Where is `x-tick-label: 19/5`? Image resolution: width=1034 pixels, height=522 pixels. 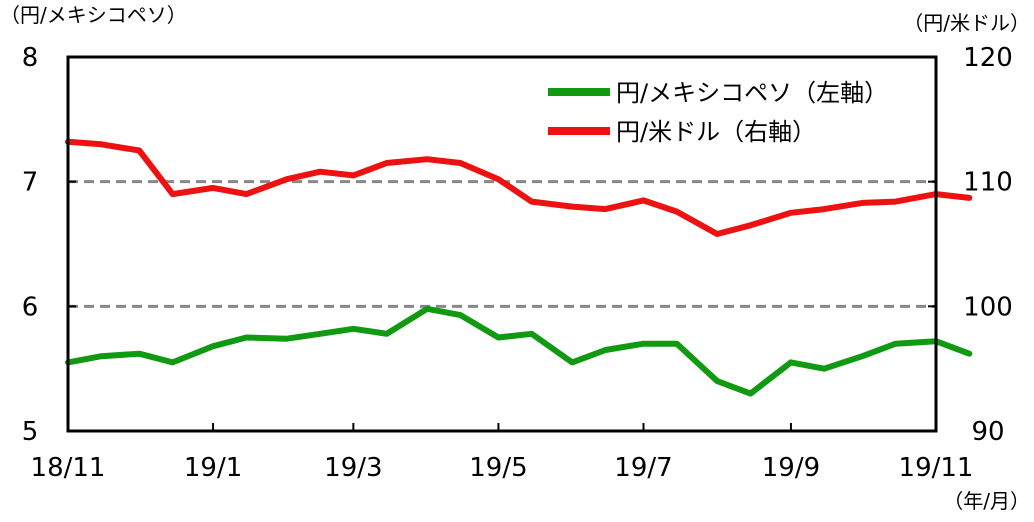
x-tick-label: 19/5 is located at coordinates (498, 468).